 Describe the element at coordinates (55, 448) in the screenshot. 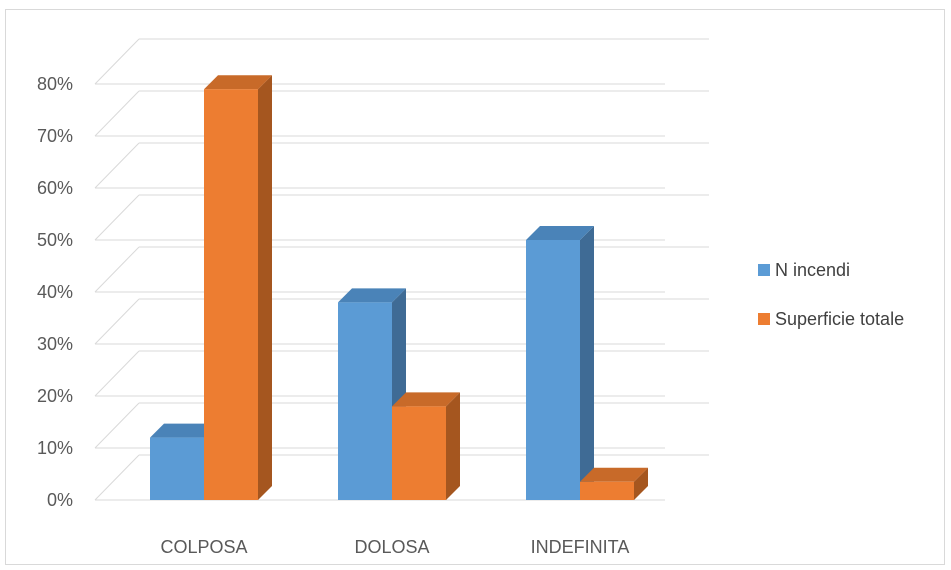

I see `y-tick-label: 10%` at that location.